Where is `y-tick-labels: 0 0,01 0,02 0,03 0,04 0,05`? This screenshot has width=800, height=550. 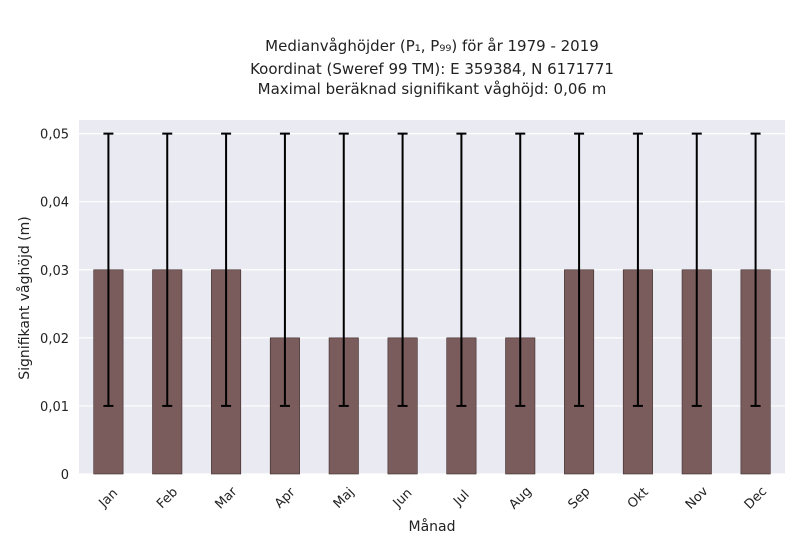 y-tick-labels: 0 0,01 0,02 0,03 0,04 0,05 is located at coordinates (54, 305).